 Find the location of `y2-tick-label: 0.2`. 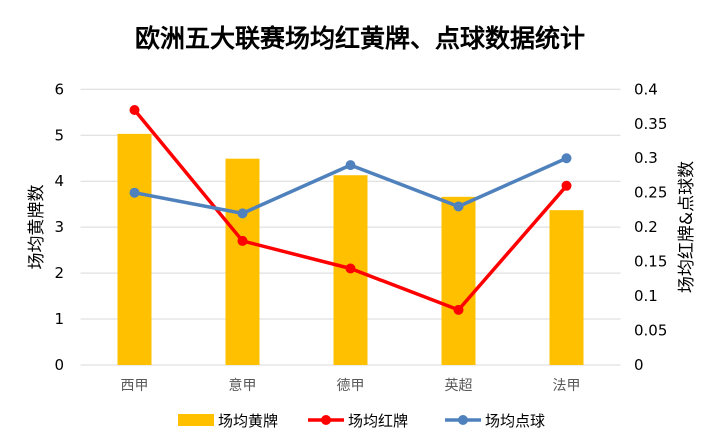

y2-tick-label: 0.2 is located at coordinates (646, 227).